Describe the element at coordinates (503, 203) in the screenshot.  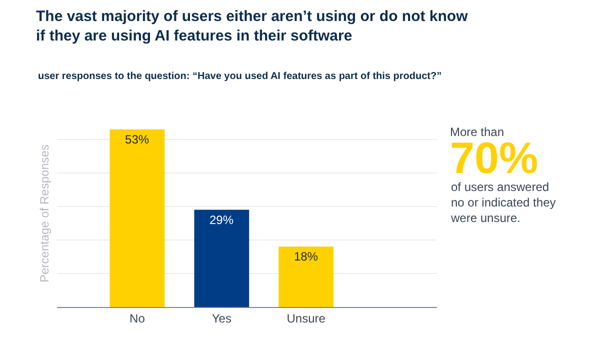
I see `text: of users answered no or indicated they were unsure.` at that location.